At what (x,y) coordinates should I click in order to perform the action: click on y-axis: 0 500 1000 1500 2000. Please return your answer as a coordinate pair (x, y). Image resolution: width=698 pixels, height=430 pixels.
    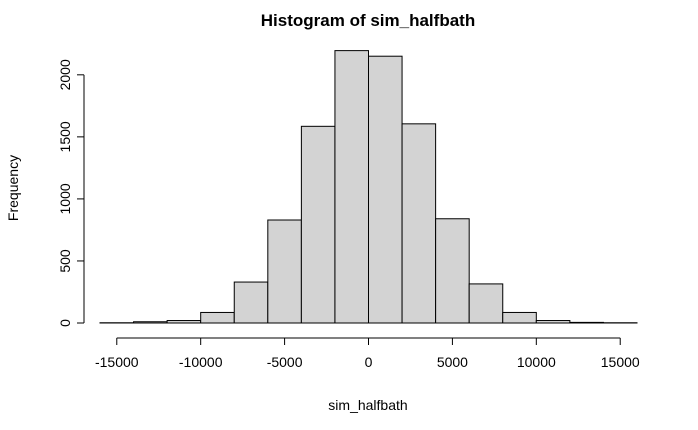
    Looking at the image, I should click on (71, 193).